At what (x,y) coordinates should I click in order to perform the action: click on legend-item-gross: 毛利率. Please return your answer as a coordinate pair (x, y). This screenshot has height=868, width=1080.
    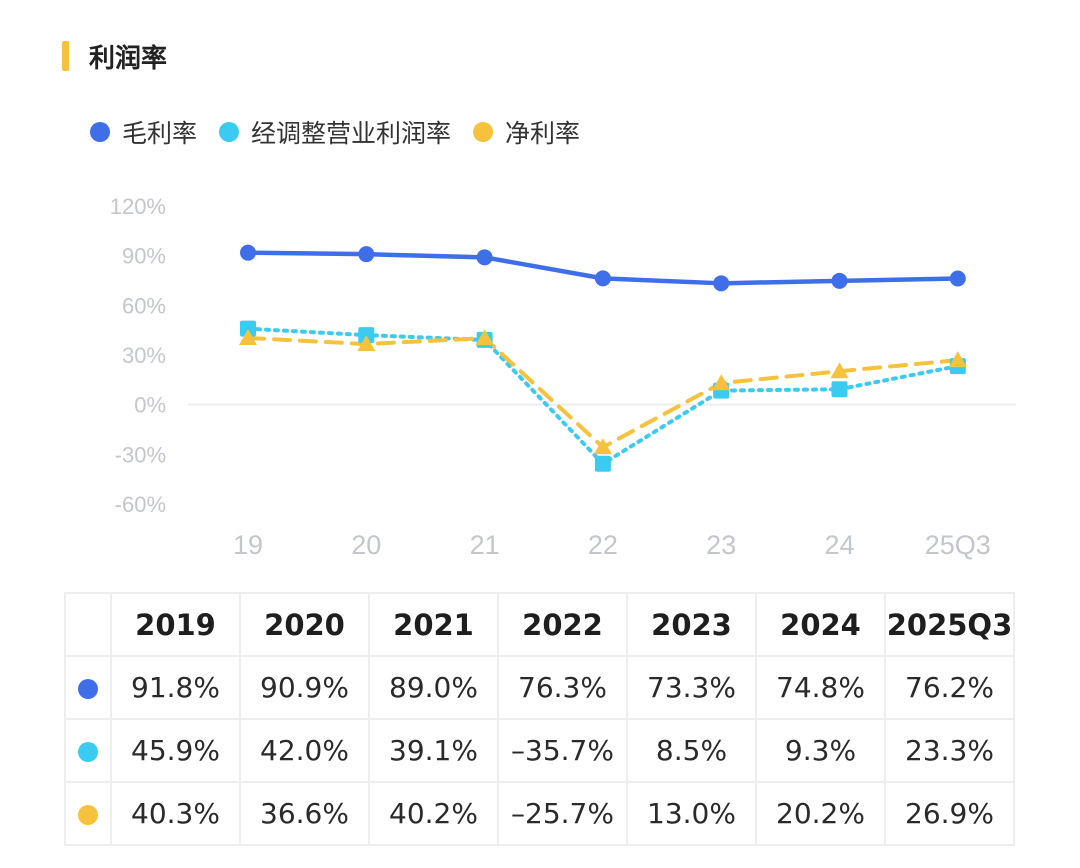
    Looking at the image, I should click on (143, 132).